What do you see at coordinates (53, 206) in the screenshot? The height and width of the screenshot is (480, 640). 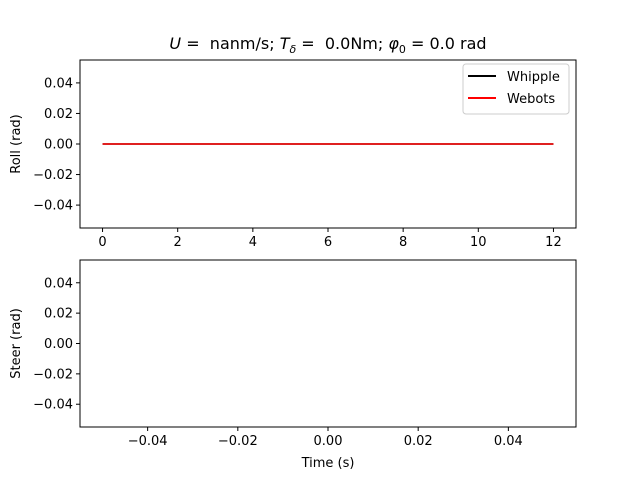 I see `roll-y-tick-label: −0.04` at bounding box center [53, 206].